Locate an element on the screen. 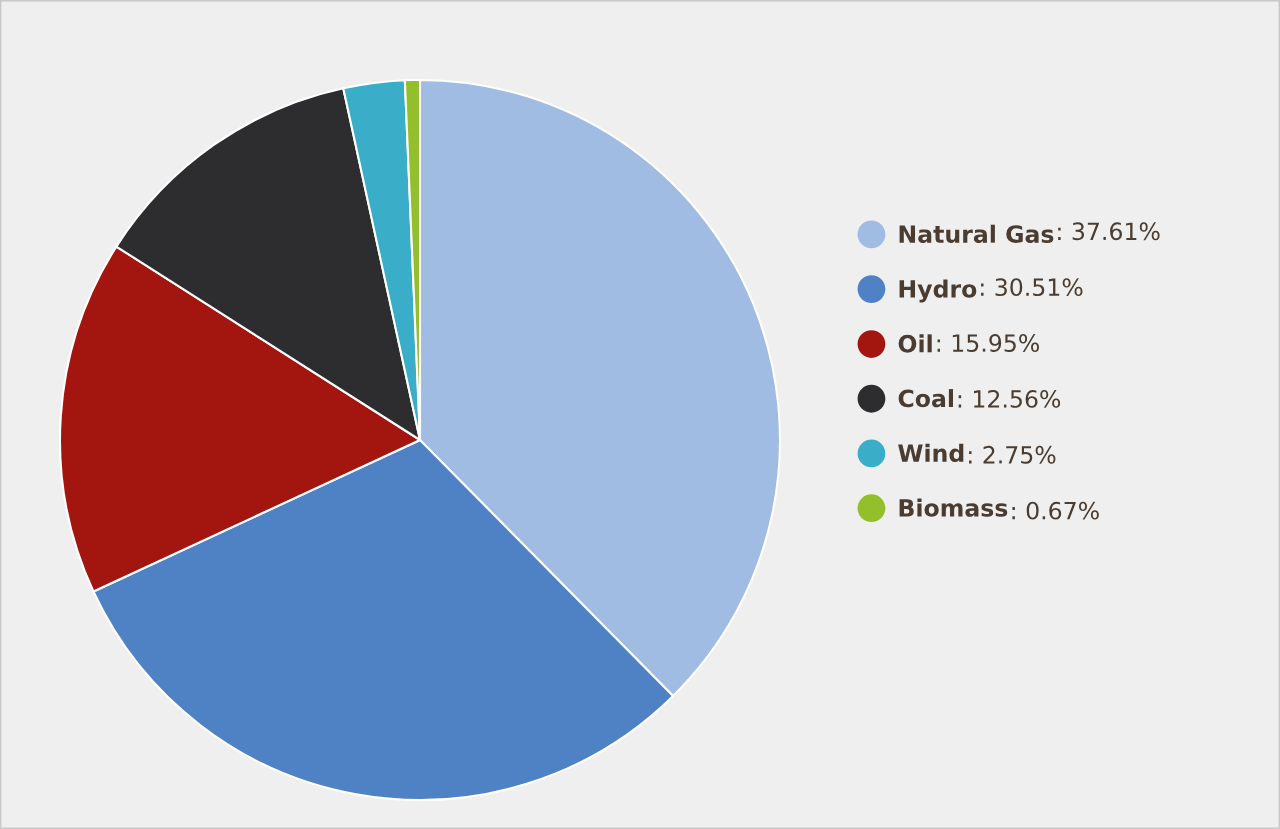  data-label: : 12.56% is located at coordinates (1009, 398).